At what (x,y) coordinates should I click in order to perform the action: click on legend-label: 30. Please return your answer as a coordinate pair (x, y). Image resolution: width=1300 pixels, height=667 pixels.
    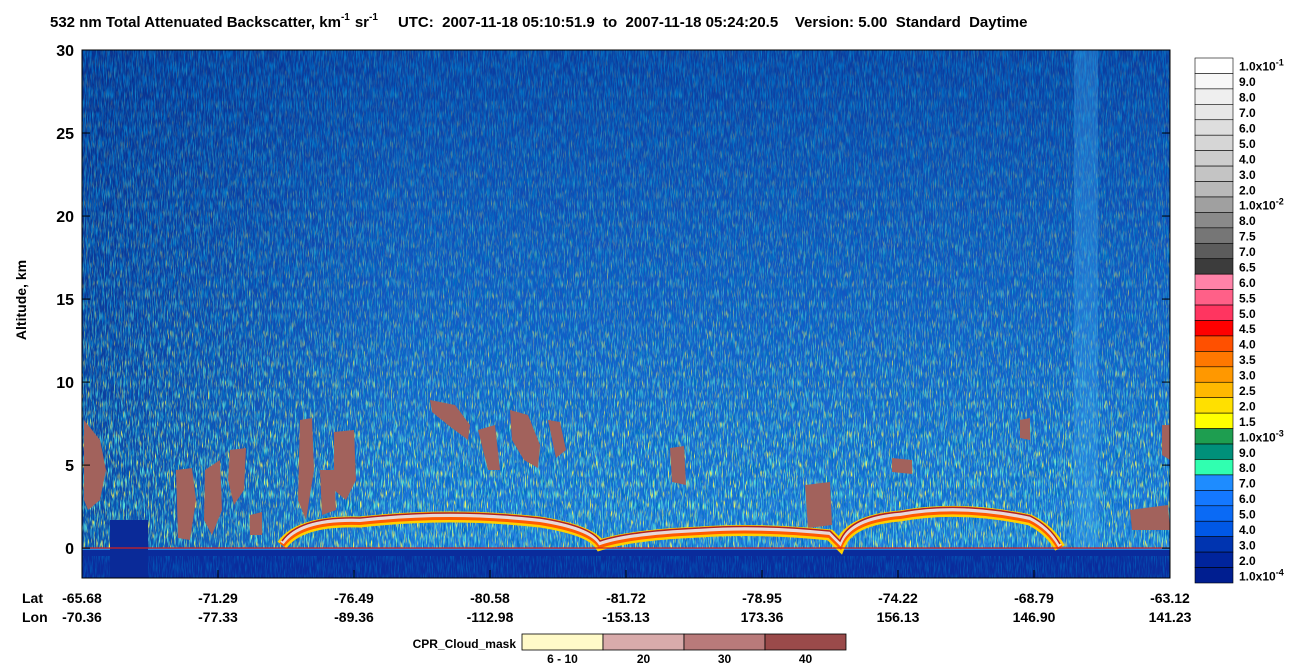
    Looking at the image, I should click on (725, 659).